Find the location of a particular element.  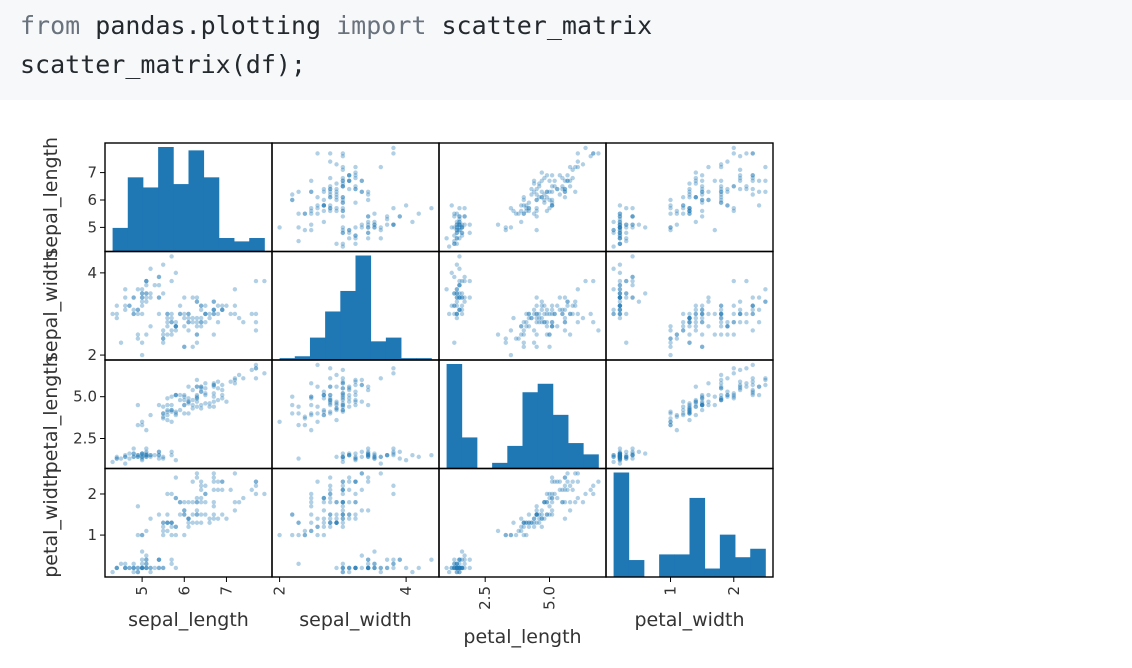

x-axis-label-petal_width: petal_width is located at coordinates (690, 620).